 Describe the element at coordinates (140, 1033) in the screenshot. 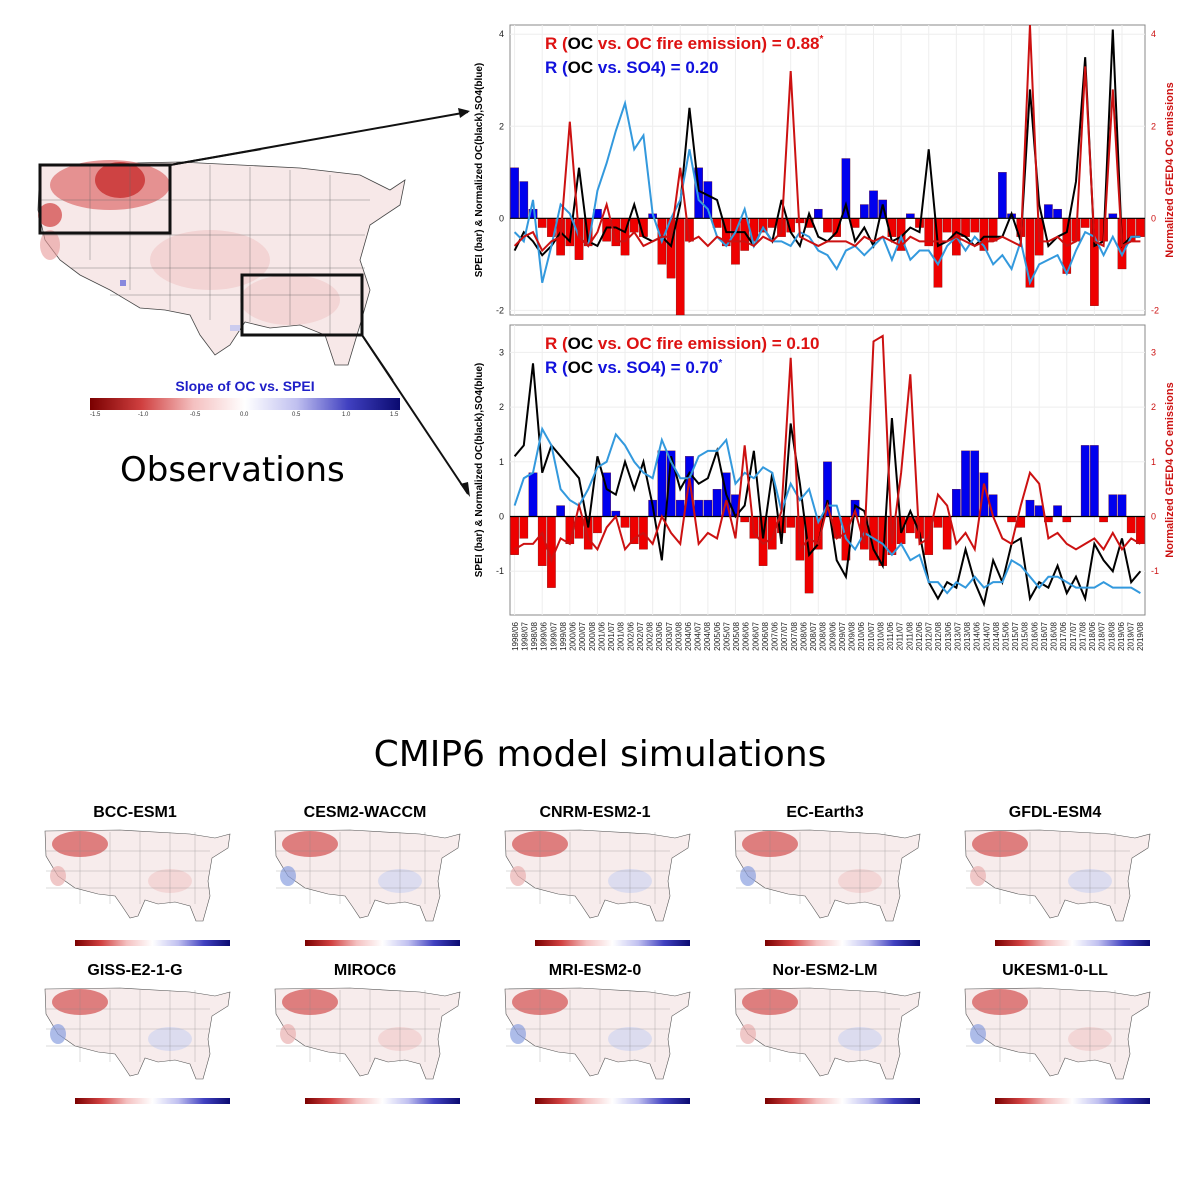

I see `model-panel: GISS-E2-1-G` at that location.